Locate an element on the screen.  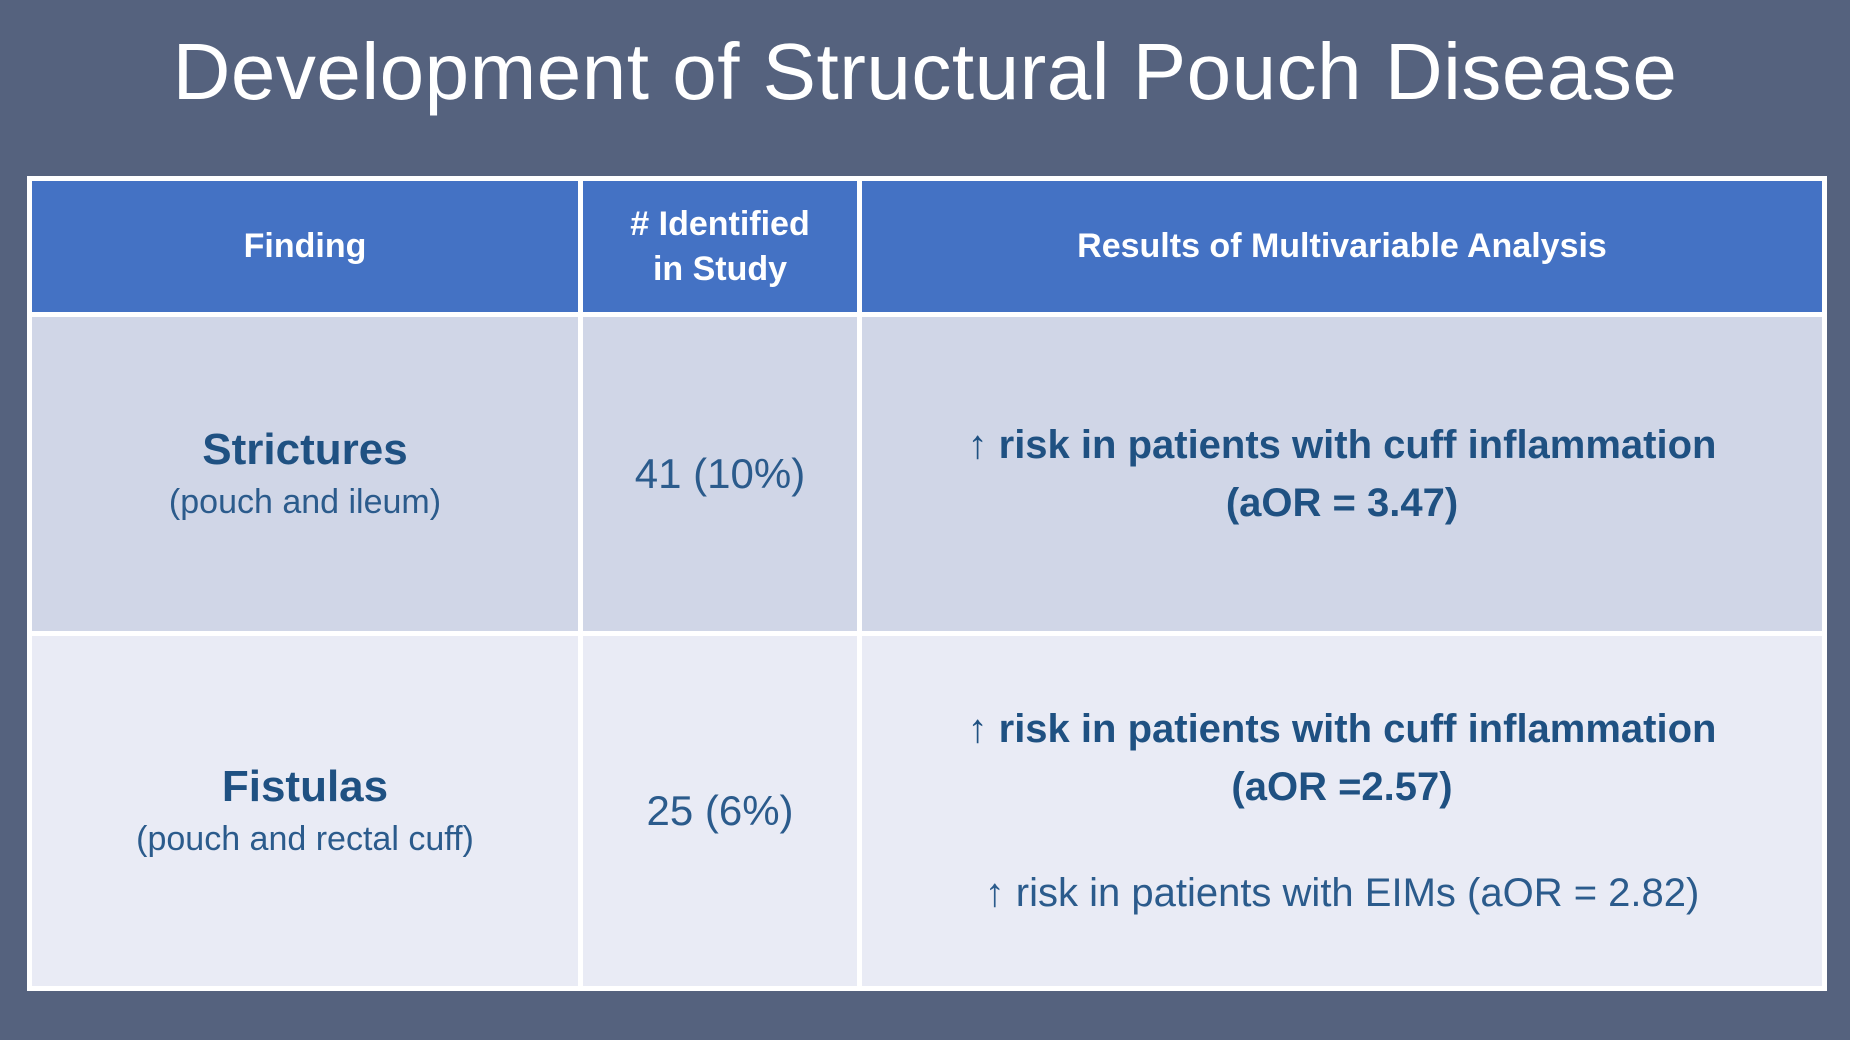
fistulas-count-value: 25 (6%) is located at coordinates (720, 810).